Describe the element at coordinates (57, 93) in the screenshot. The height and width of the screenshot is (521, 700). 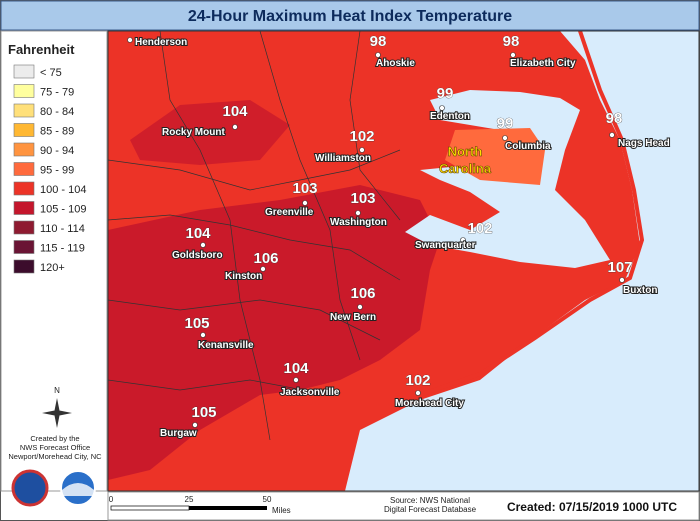
I see `legend-label: 75 - 79` at that location.